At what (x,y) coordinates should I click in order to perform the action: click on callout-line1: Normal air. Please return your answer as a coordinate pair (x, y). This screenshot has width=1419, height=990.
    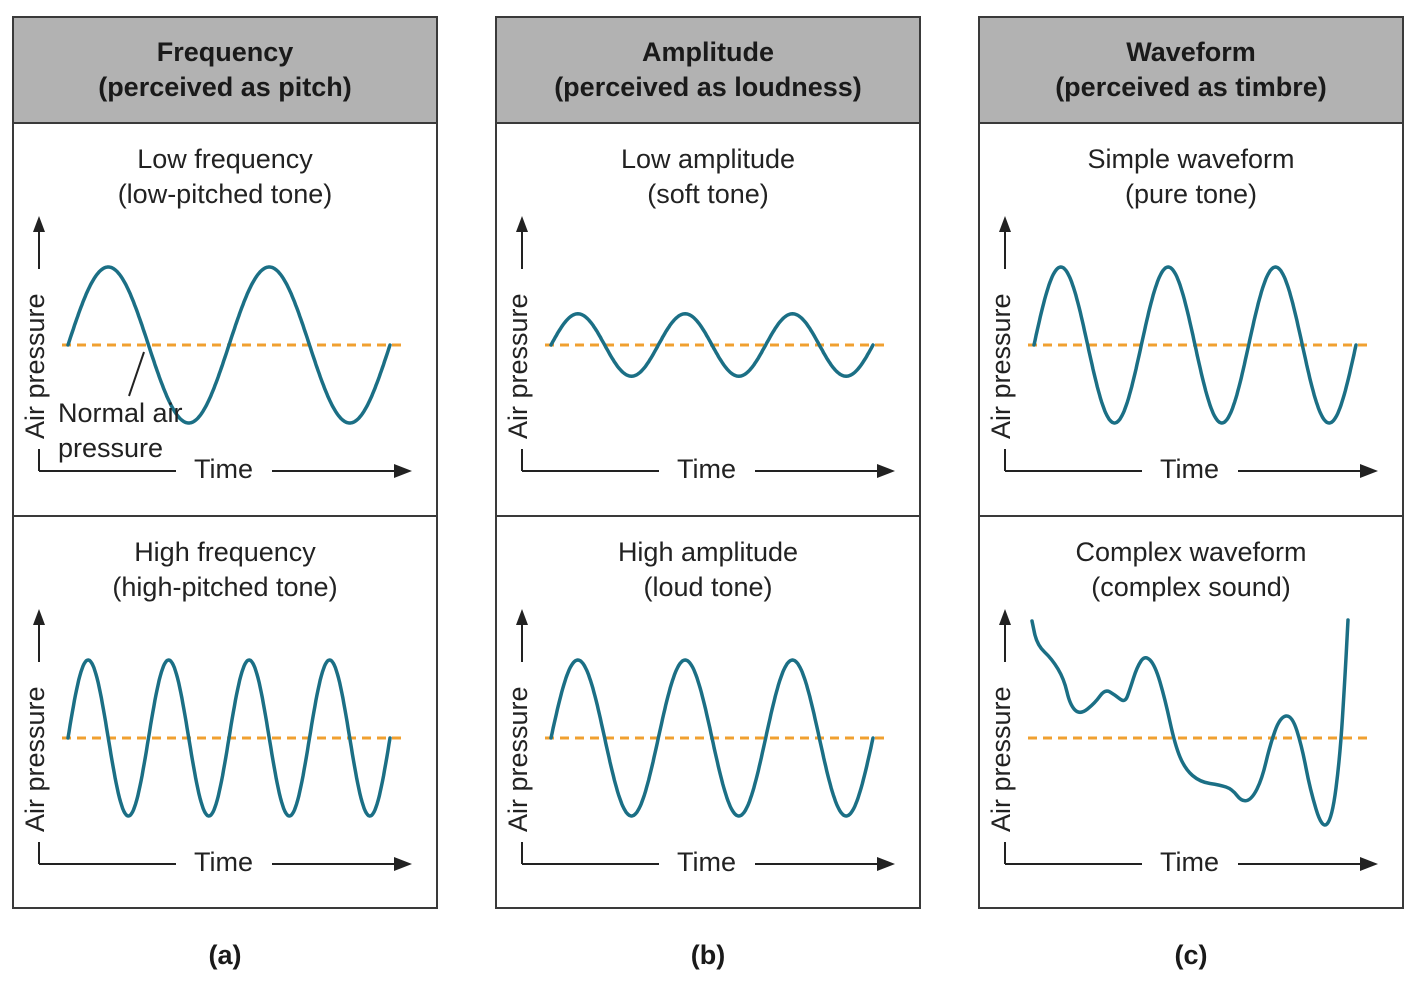
    Looking at the image, I should click on (120, 413).